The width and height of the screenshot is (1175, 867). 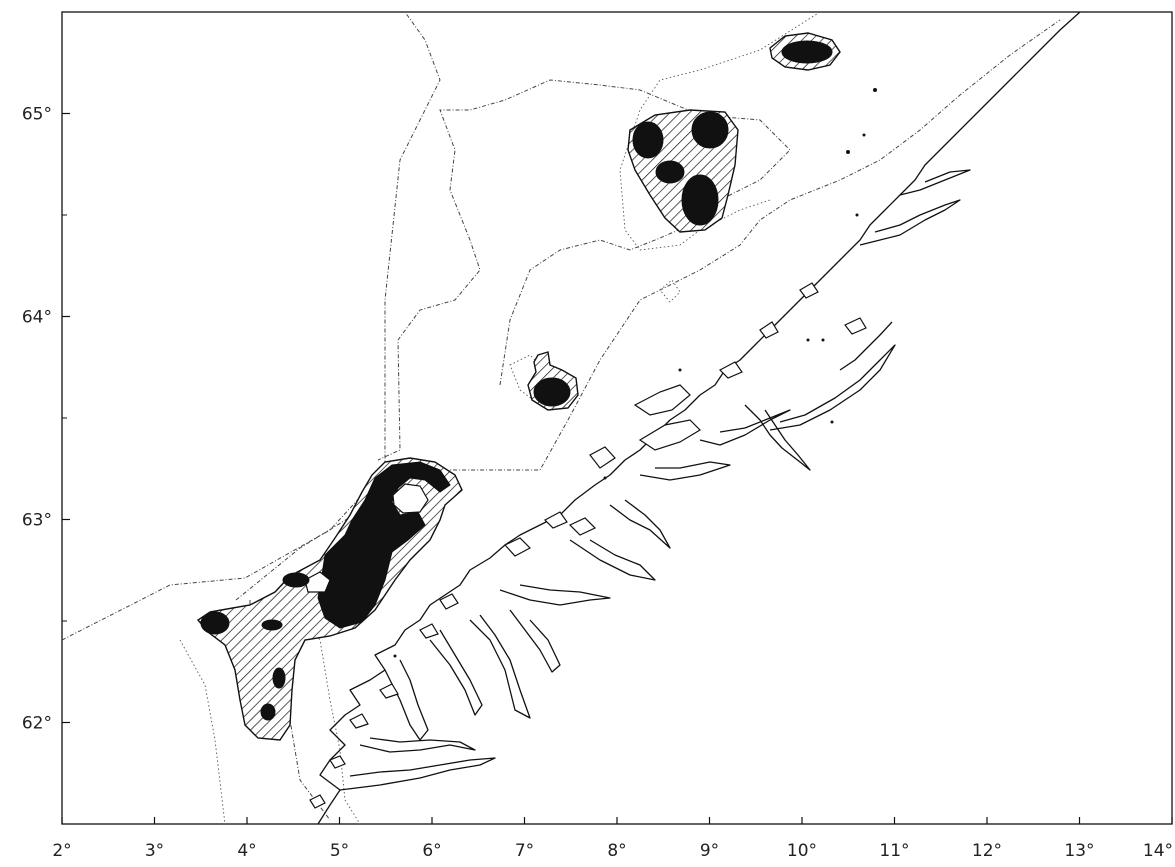 I want to click on y-tick-label: 62°, so click(x=37, y=724).